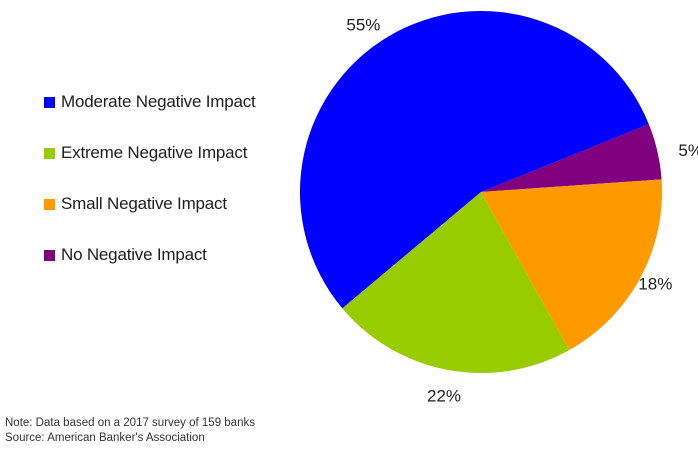 This screenshot has width=698, height=449. I want to click on pie-label: 5%, so click(688, 150).